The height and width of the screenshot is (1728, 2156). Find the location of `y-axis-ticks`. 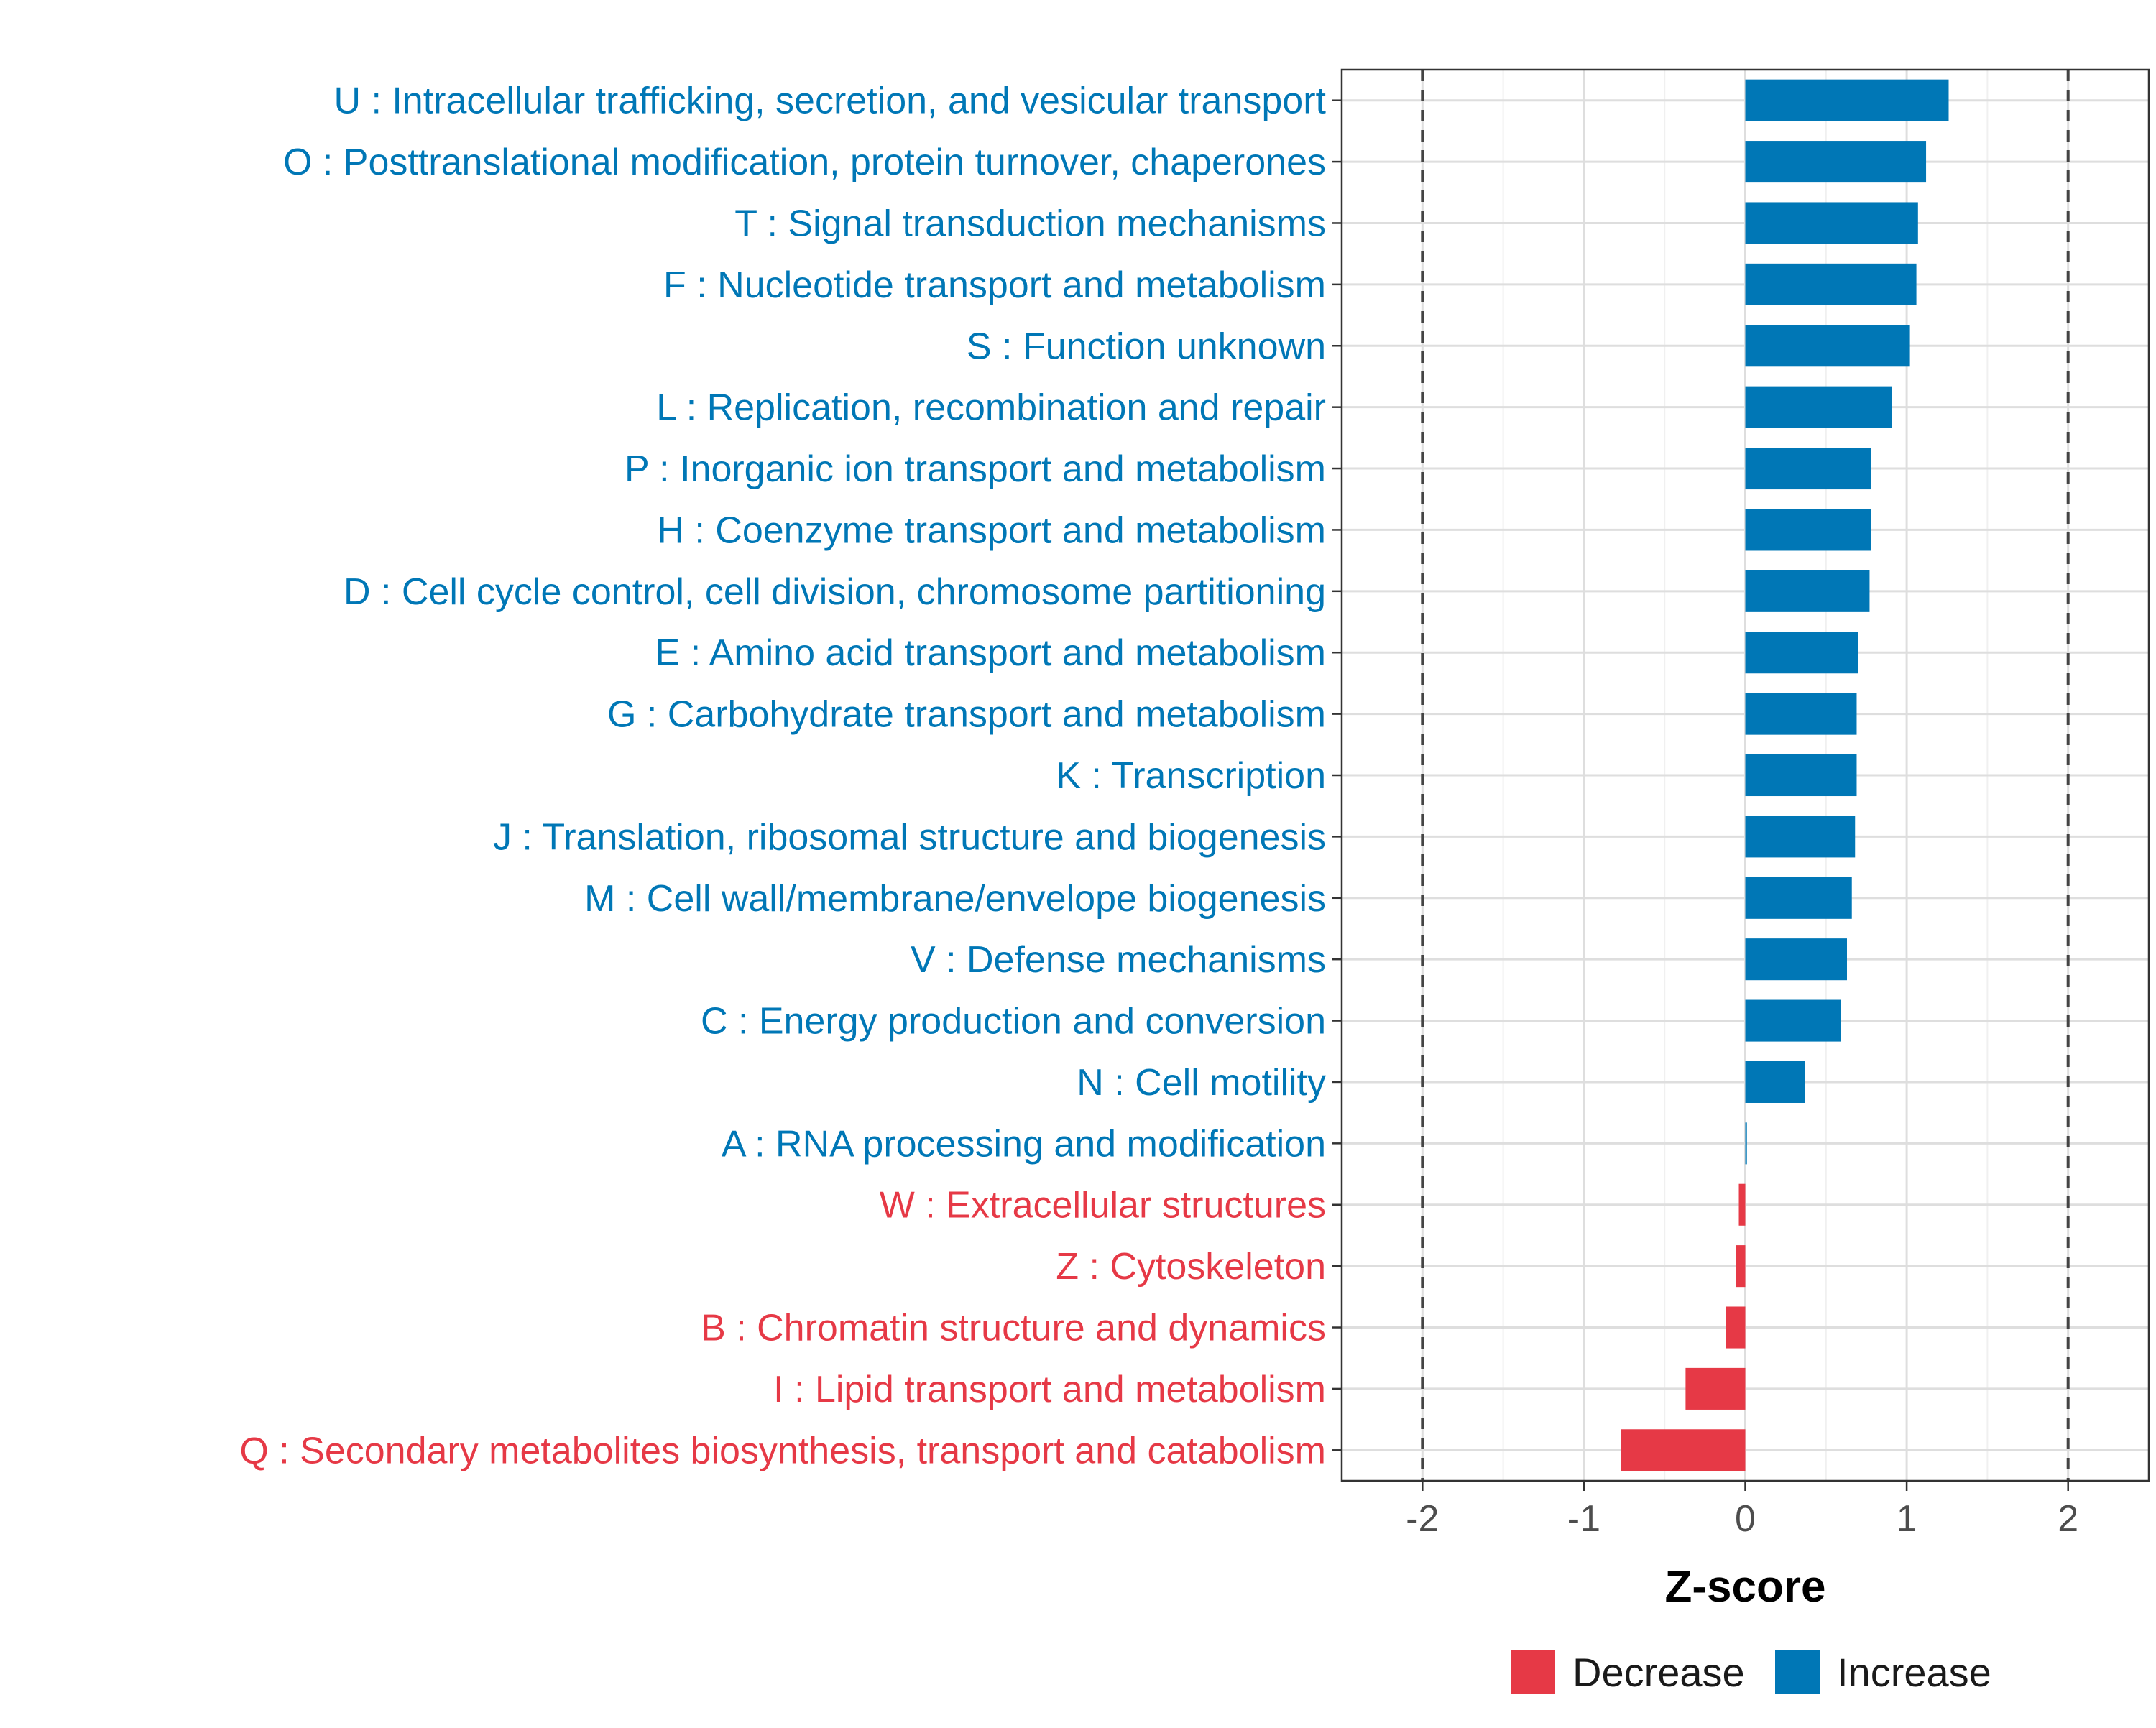

y-axis-ticks is located at coordinates (1337, 775).